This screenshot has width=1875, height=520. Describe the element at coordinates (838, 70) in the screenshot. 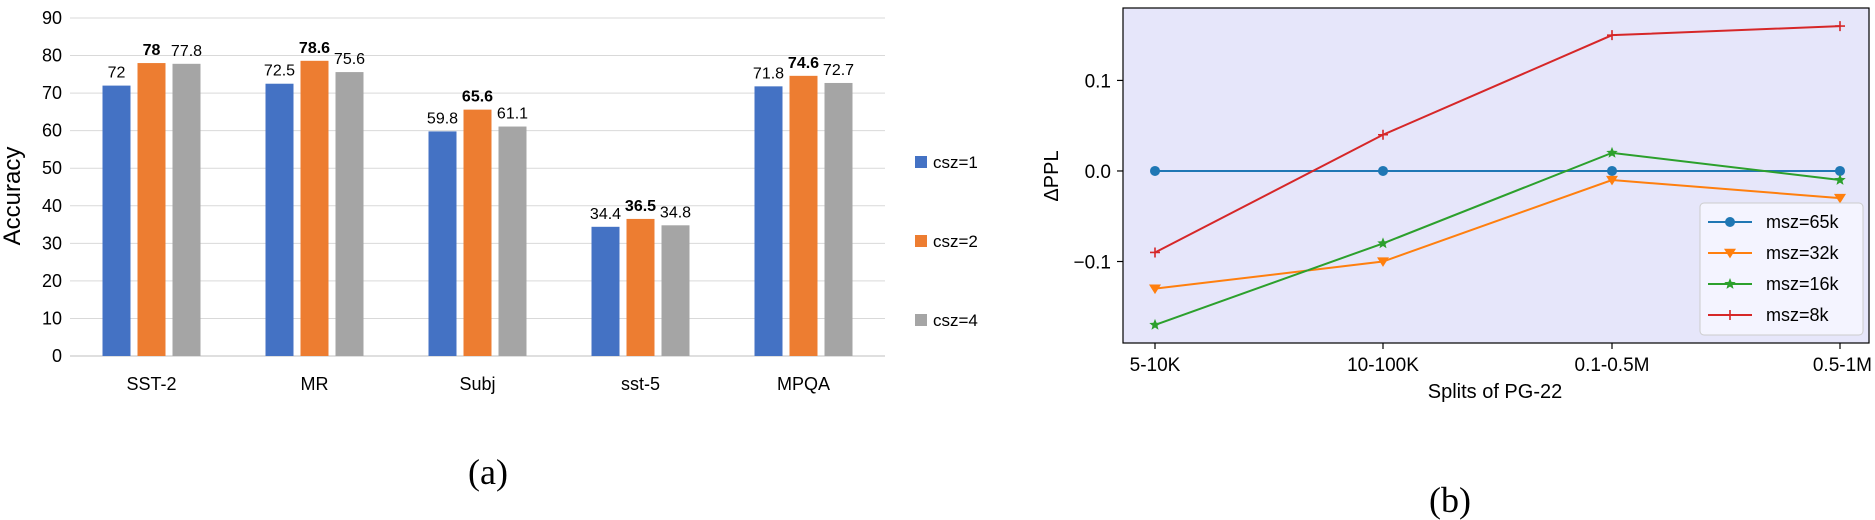

I see `a-bar-label-csz-4-mpqa: 72.7` at that location.